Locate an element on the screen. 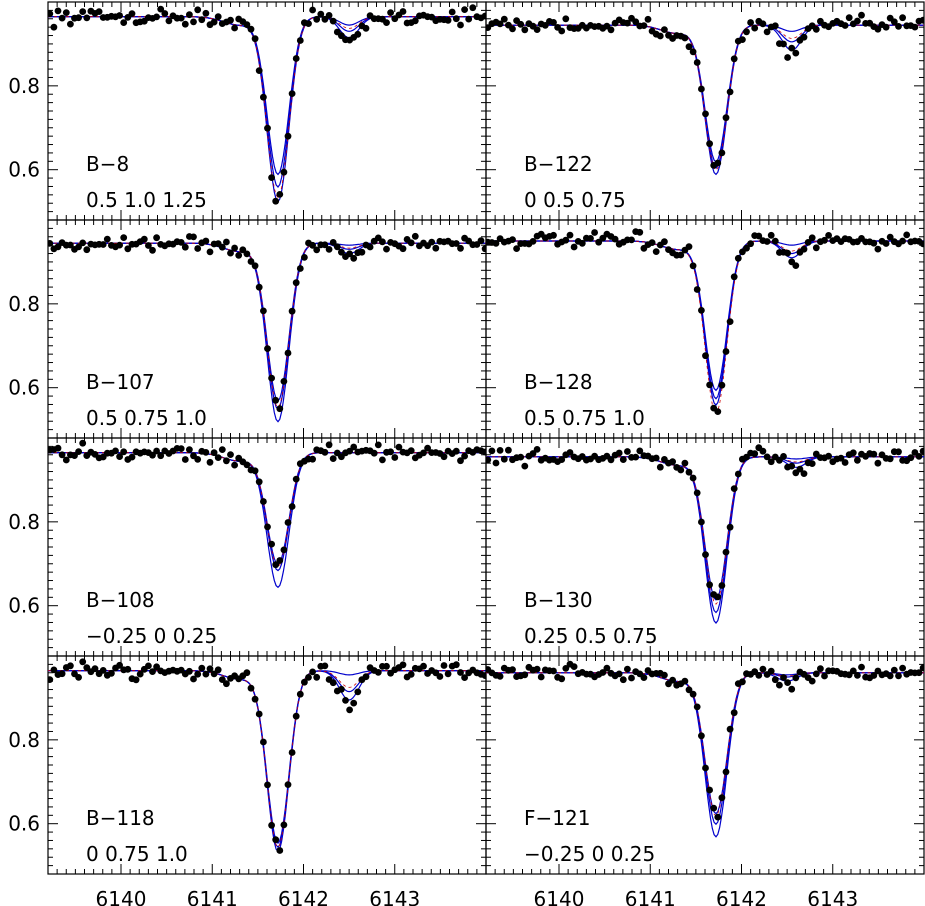 The height and width of the screenshot is (906, 925). plot-area is located at coordinates (267, 514).